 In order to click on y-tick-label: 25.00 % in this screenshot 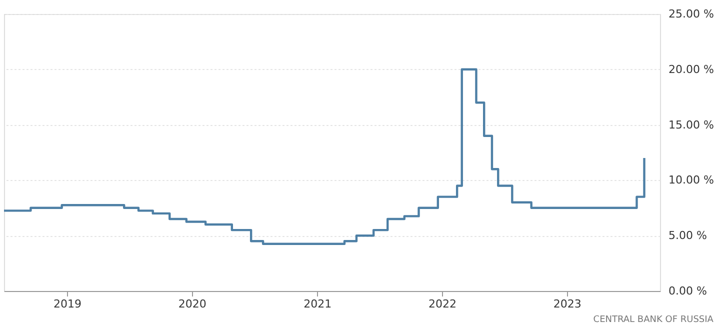, I will do `click(691, 14)`.